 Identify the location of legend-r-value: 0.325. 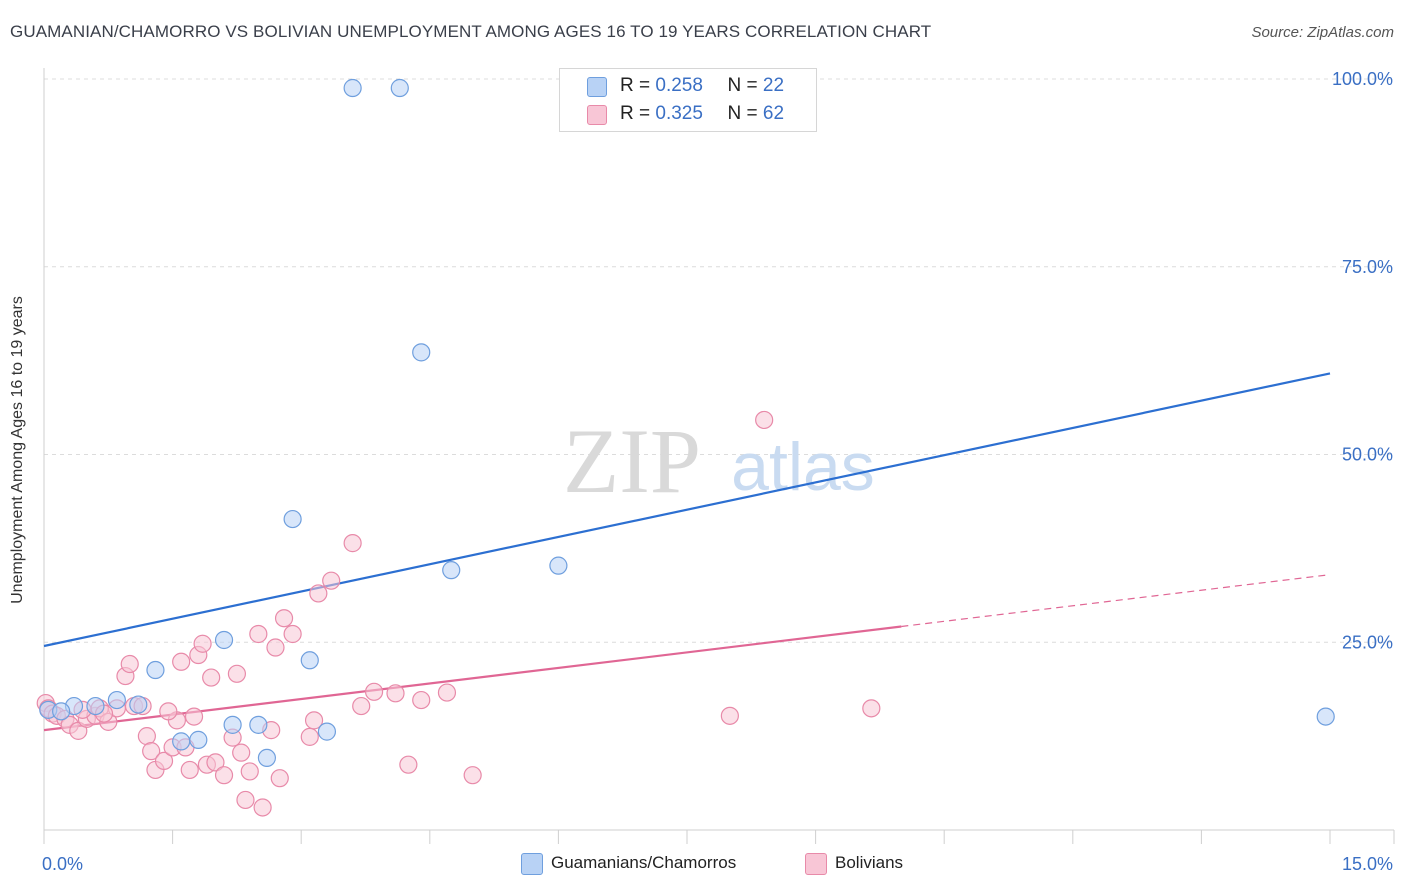
(679, 113).